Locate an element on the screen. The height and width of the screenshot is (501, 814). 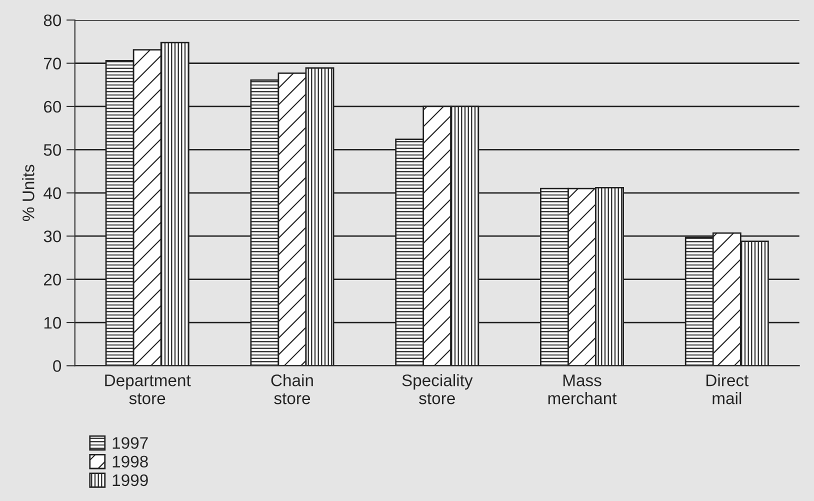
y-tick-label: 10 is located at coordinates (53, 322).